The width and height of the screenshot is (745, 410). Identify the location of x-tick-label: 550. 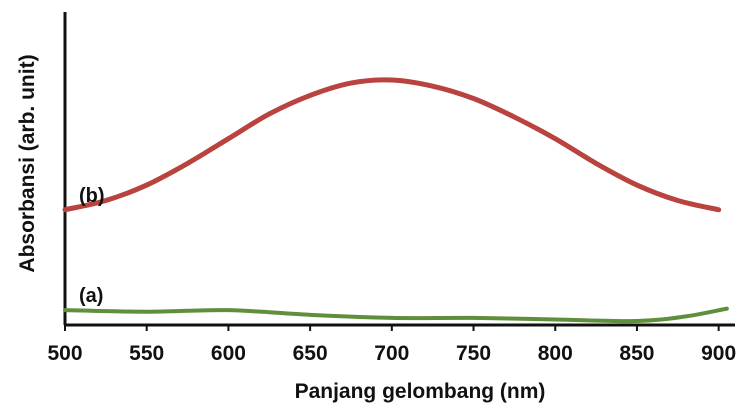
(146, 353).